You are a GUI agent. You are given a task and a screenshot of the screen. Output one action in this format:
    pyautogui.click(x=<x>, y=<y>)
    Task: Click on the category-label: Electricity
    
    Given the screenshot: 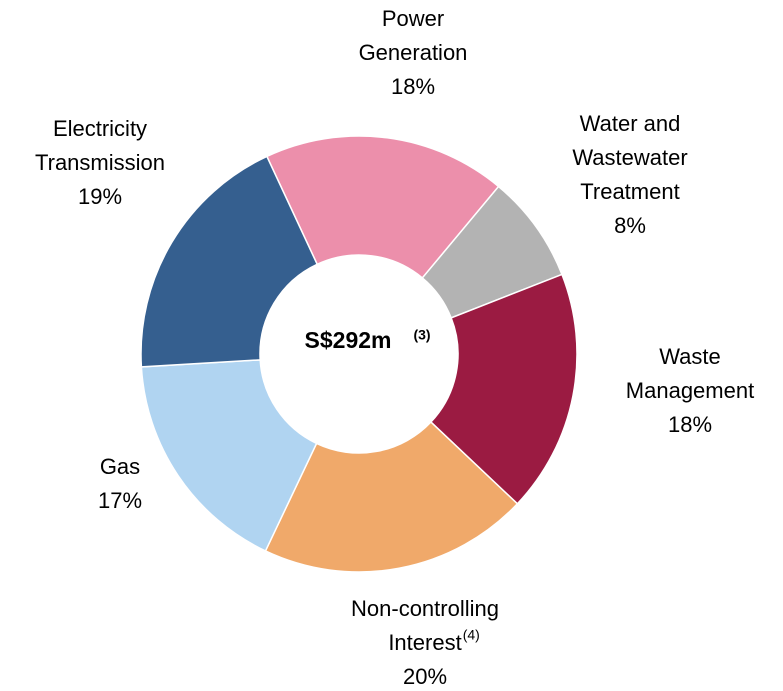 What is the action you would take?
    pyautogui.click(x=100, y=128)
    